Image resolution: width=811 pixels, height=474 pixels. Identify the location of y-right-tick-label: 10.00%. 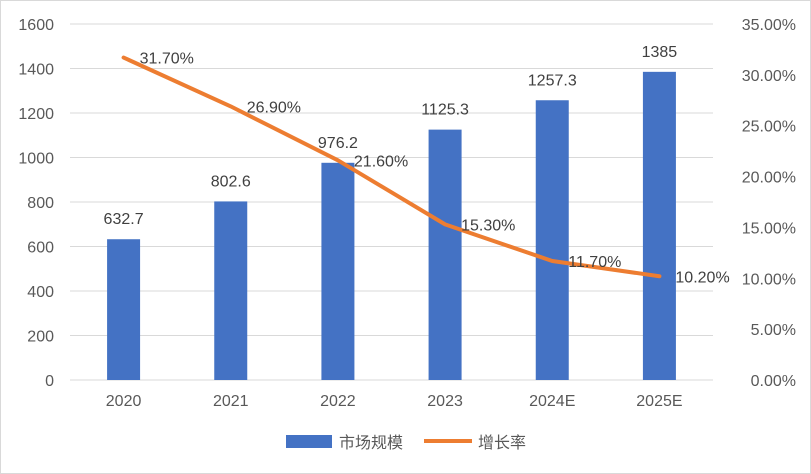
(769, 279).